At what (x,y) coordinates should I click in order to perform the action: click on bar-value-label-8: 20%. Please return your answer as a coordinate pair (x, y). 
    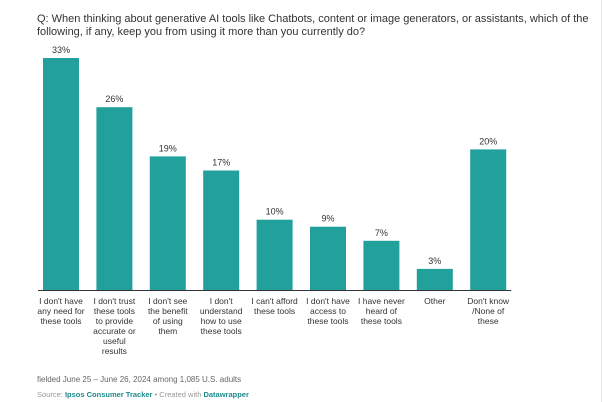
    Looking at the image, I should click on (488, 141).